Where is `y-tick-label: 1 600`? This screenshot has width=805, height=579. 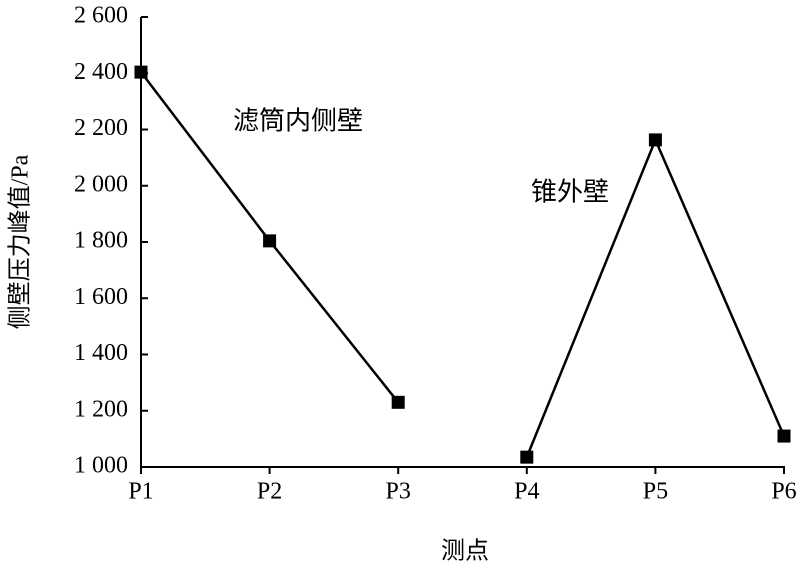 y-tick-label: 1 600 is located at coordinates (101, 297).